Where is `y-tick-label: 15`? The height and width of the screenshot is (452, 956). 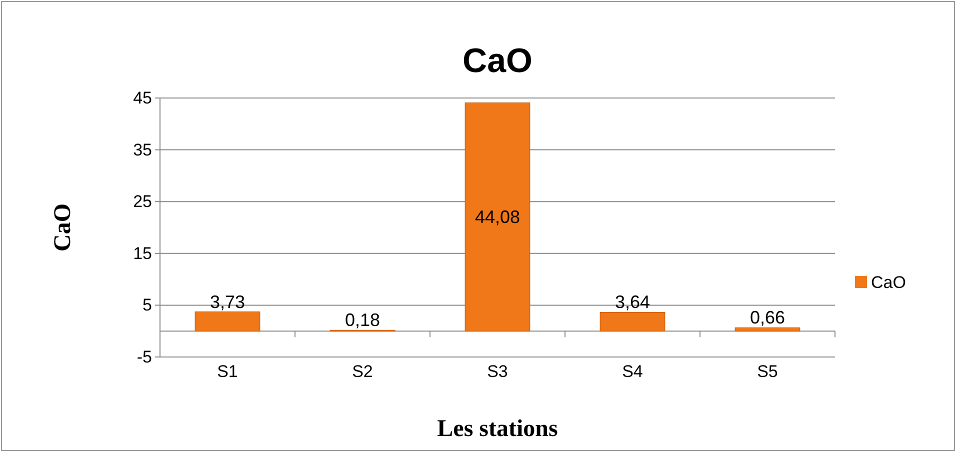 y-tick-label: 15 is located at coordinates (142, 253).